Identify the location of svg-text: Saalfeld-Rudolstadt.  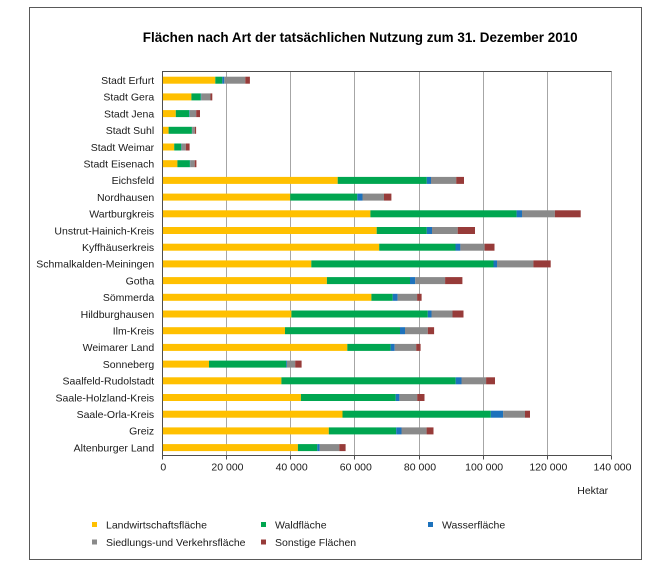
(109, 382).